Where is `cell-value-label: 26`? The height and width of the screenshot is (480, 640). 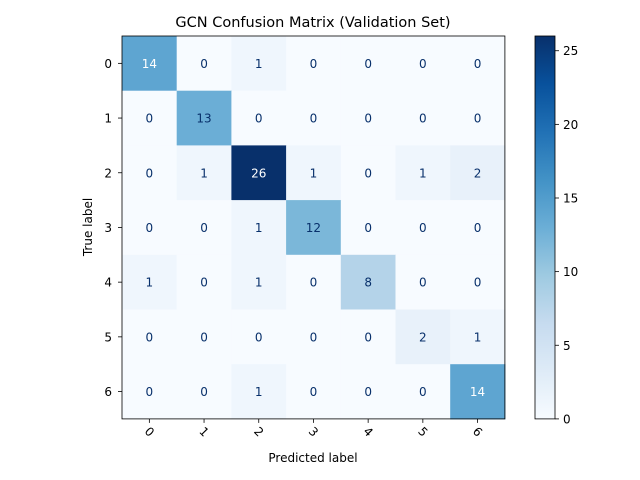
cell-value-label: 26 is located at coordinates (258, 173).